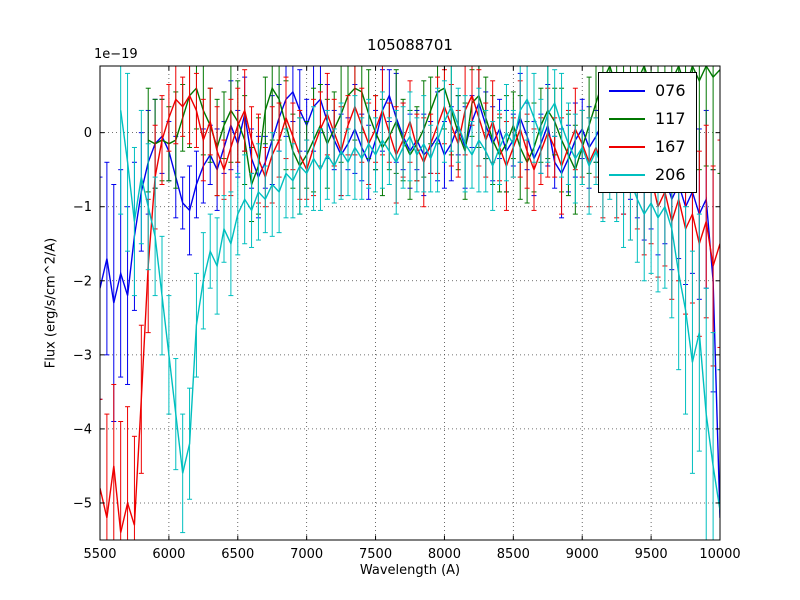  What do you see at coordinates (670, 90) in the screenshot?
I see `legend-label: 076` at bounding box center [670, 90].